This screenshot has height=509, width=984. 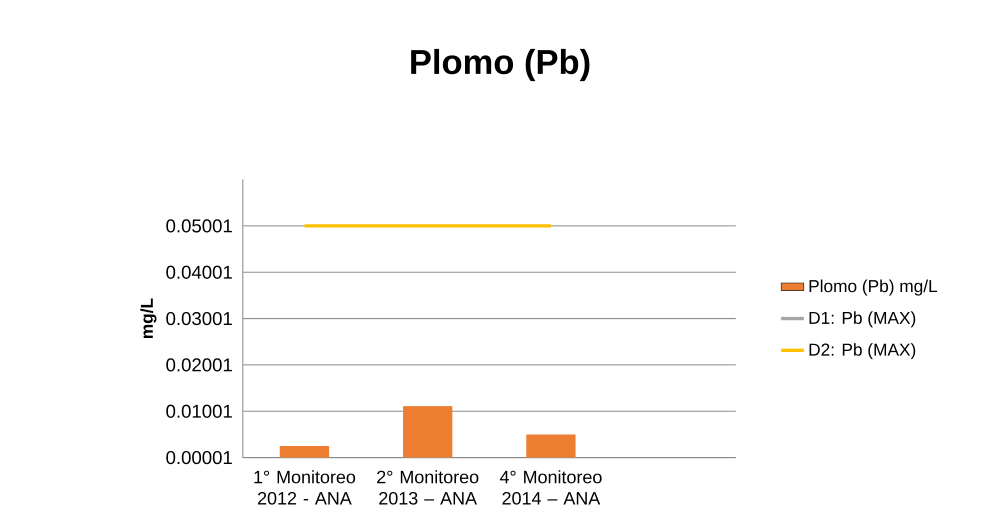 What do you see at coordinates (199, 225) in the screenshot?
I see `y-tick-label: 0.05001` at bounding box center [199, 225].